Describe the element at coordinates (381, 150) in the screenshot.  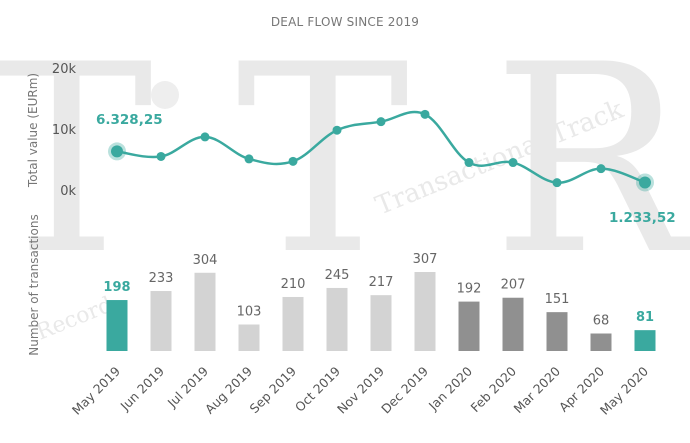
I see `line-points` at that location.